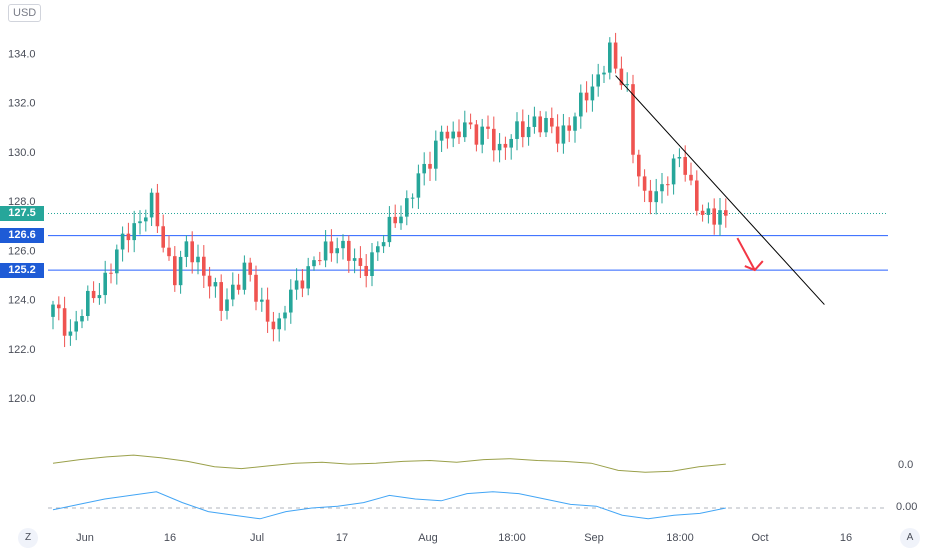 The image size is (932, 550). Describe the element at coordinates (22, 270) in the screenshot. I see `price-tag: 125.2` at that location.